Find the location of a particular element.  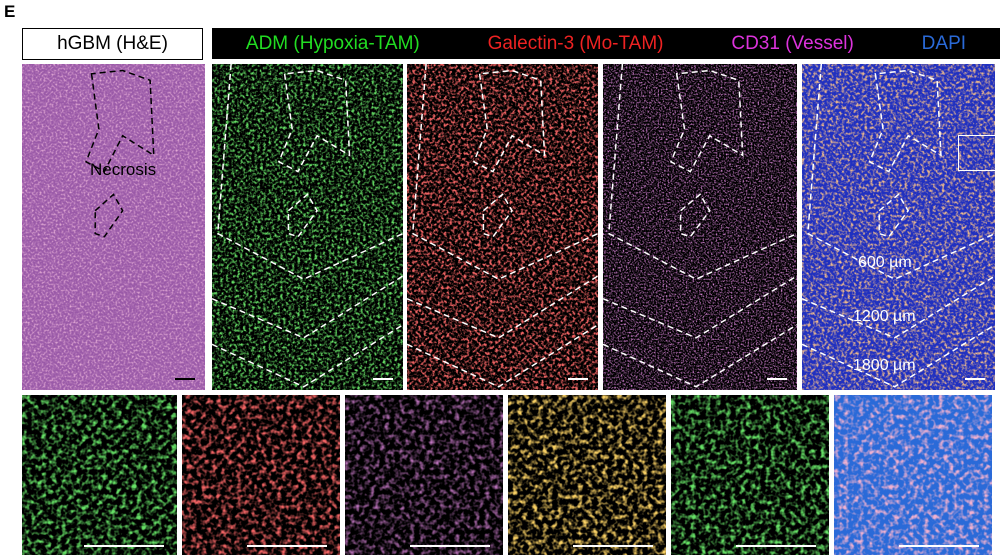

channel-label-galectin: Galectin-3 (Mo-TAM) is located at coordinates (575, 43).